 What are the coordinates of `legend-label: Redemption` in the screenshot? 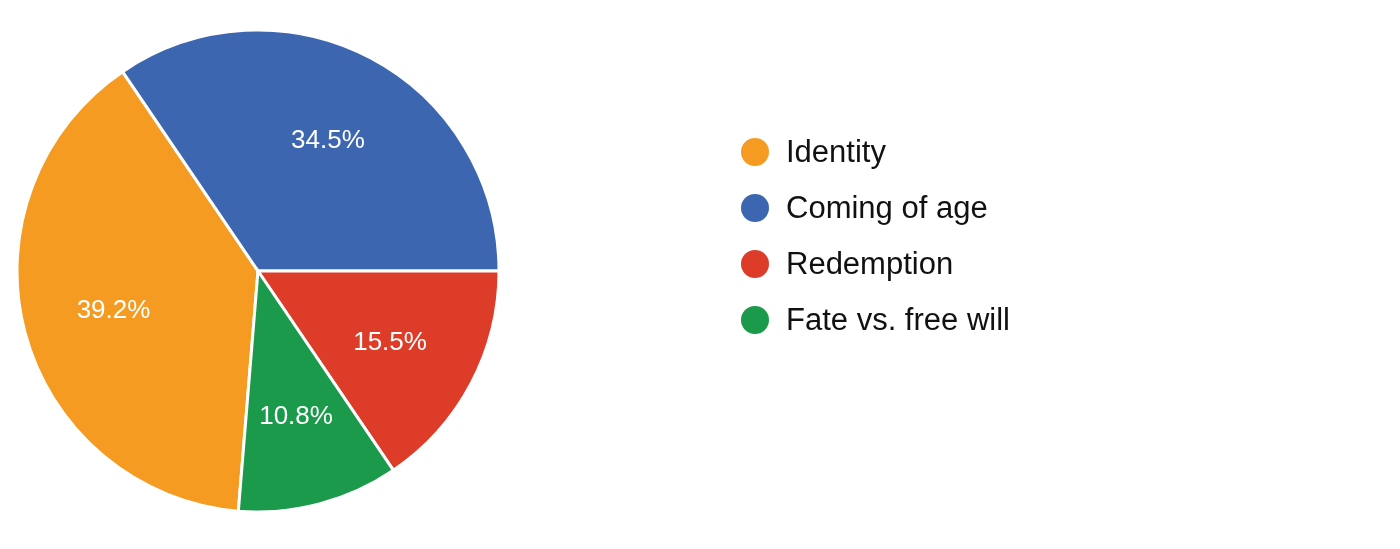 It's located at (870, 264).